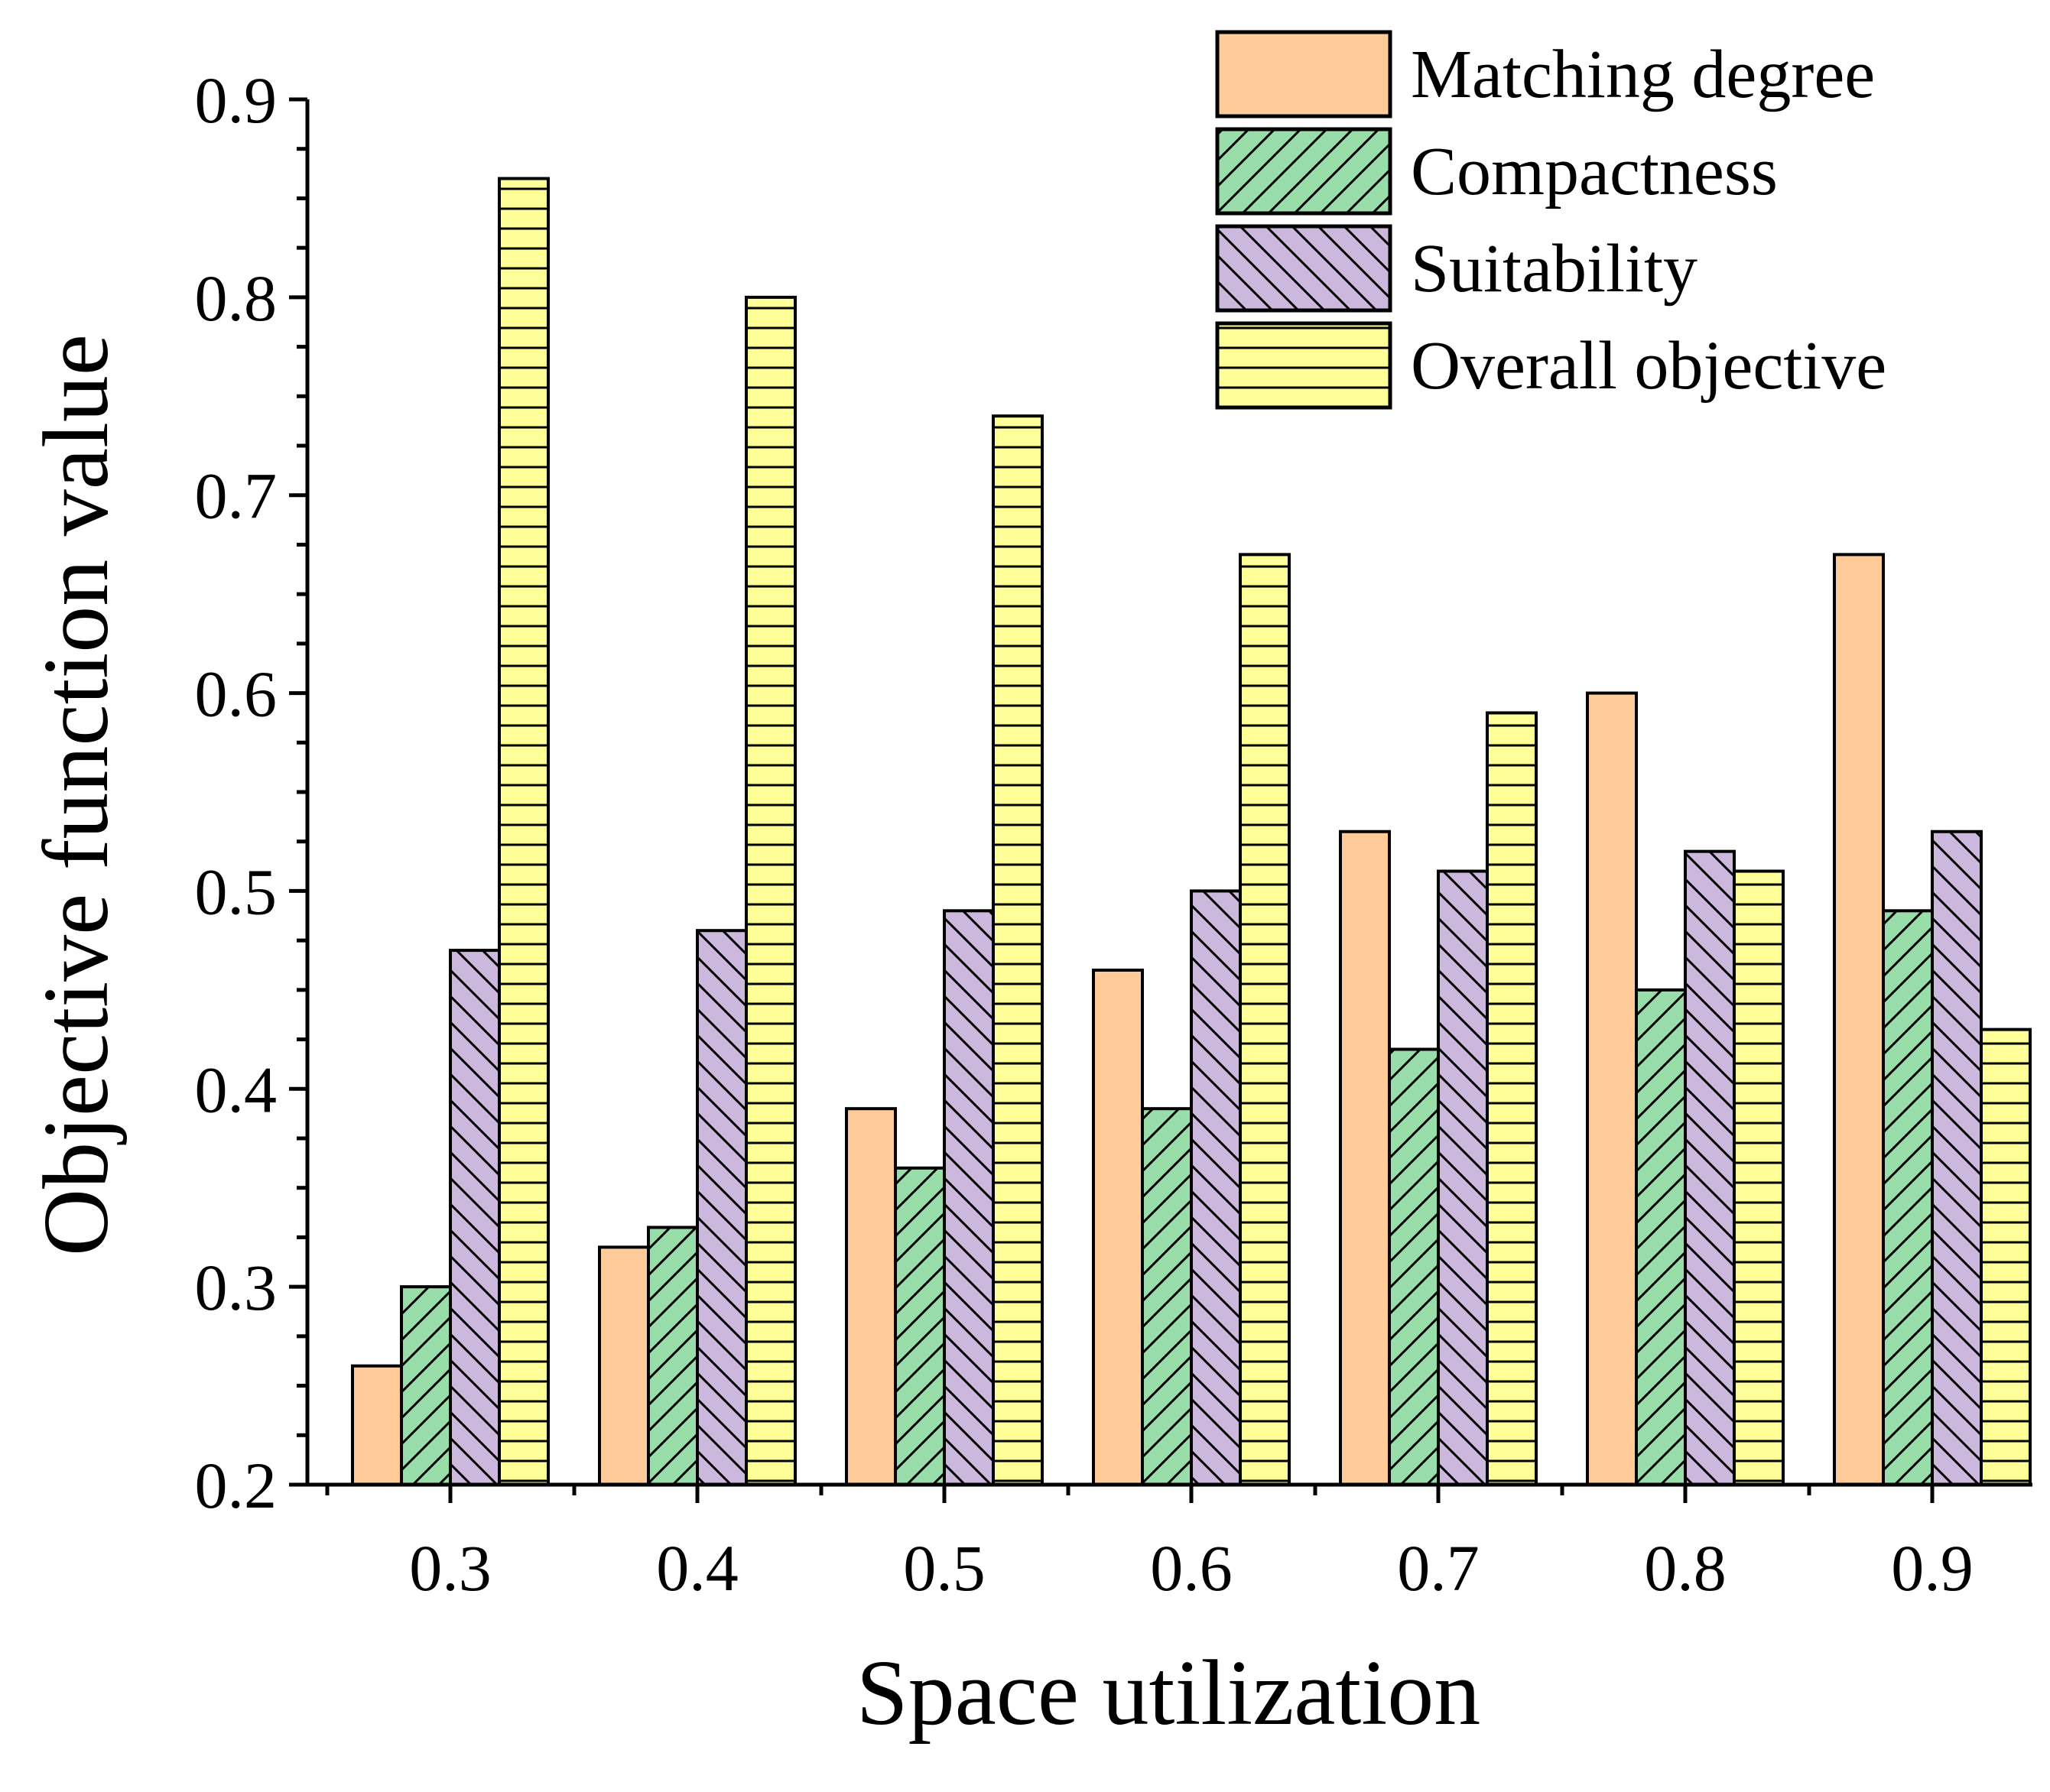  Describe the element at coordinates (237, 1287) in the screenshot. I see `y-tick-label: 0.3` at that location.